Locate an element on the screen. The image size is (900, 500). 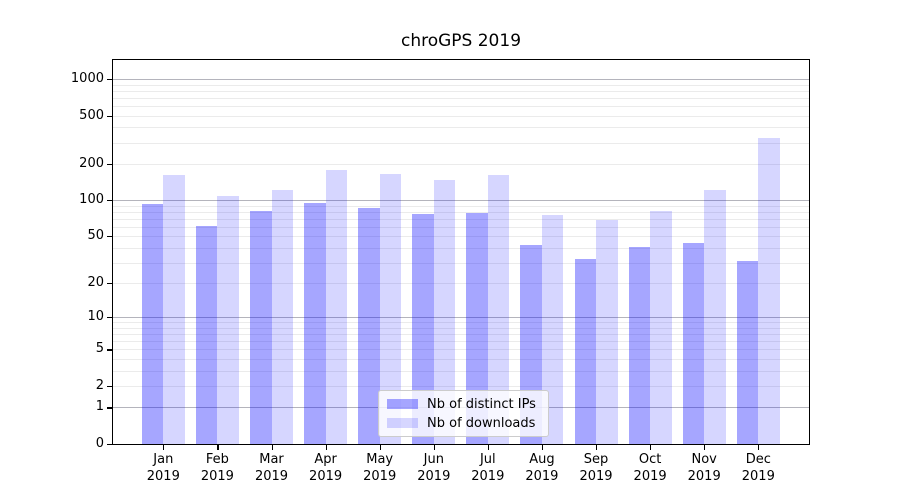
bar-downloads-apr is located at coordinates (336, 306).